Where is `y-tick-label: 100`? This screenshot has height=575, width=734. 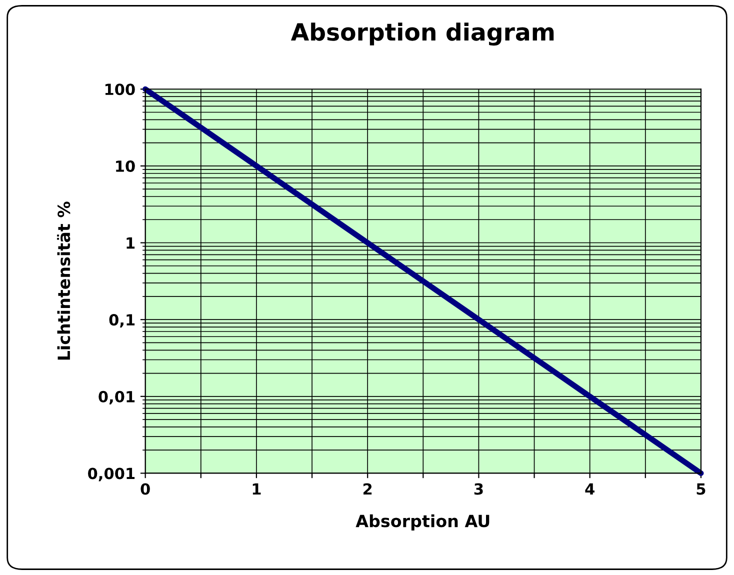
y-tick-label: 100 is located at coordinates (120, 90).